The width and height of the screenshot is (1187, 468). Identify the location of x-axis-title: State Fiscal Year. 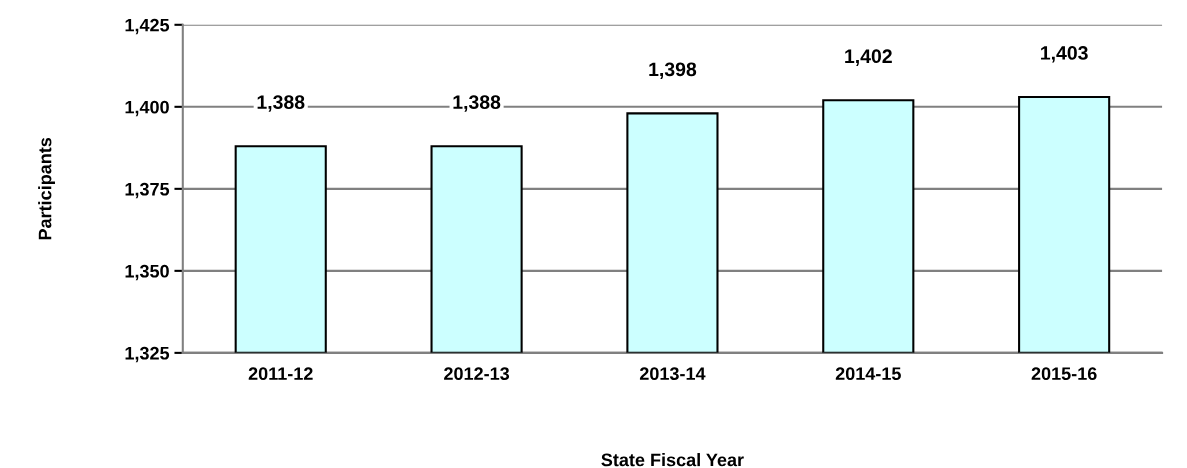
(672, 460).